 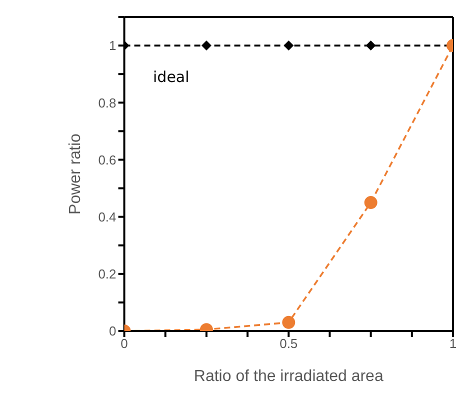 I want to click on x-tick-label: 1, so click(x=453, y=344).